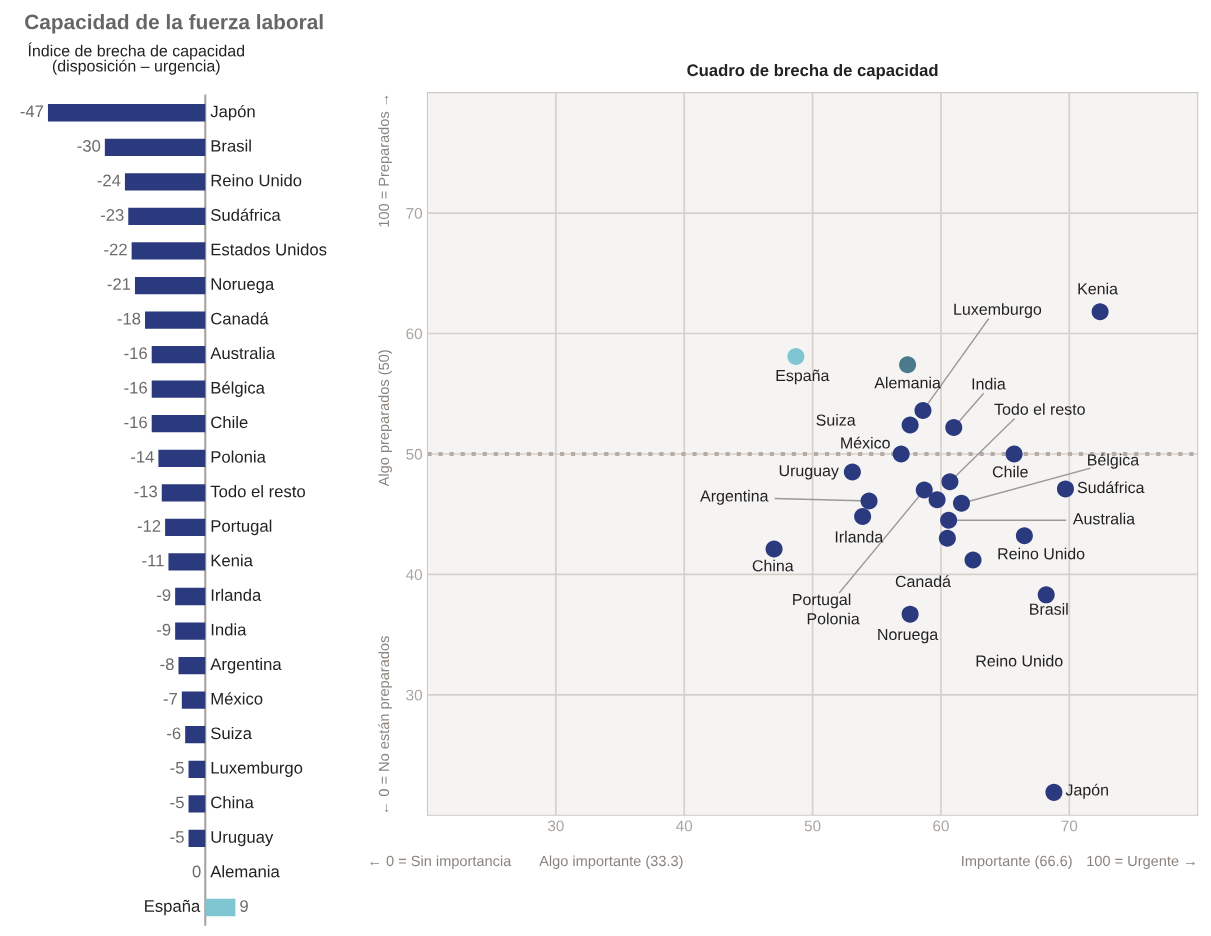 The width and height of the screenshot is (1211, 936). What do you see at coordinates (414, 695) in the screenshot?
I see `y-tick-label: 30` at bounding box center [414, 695].